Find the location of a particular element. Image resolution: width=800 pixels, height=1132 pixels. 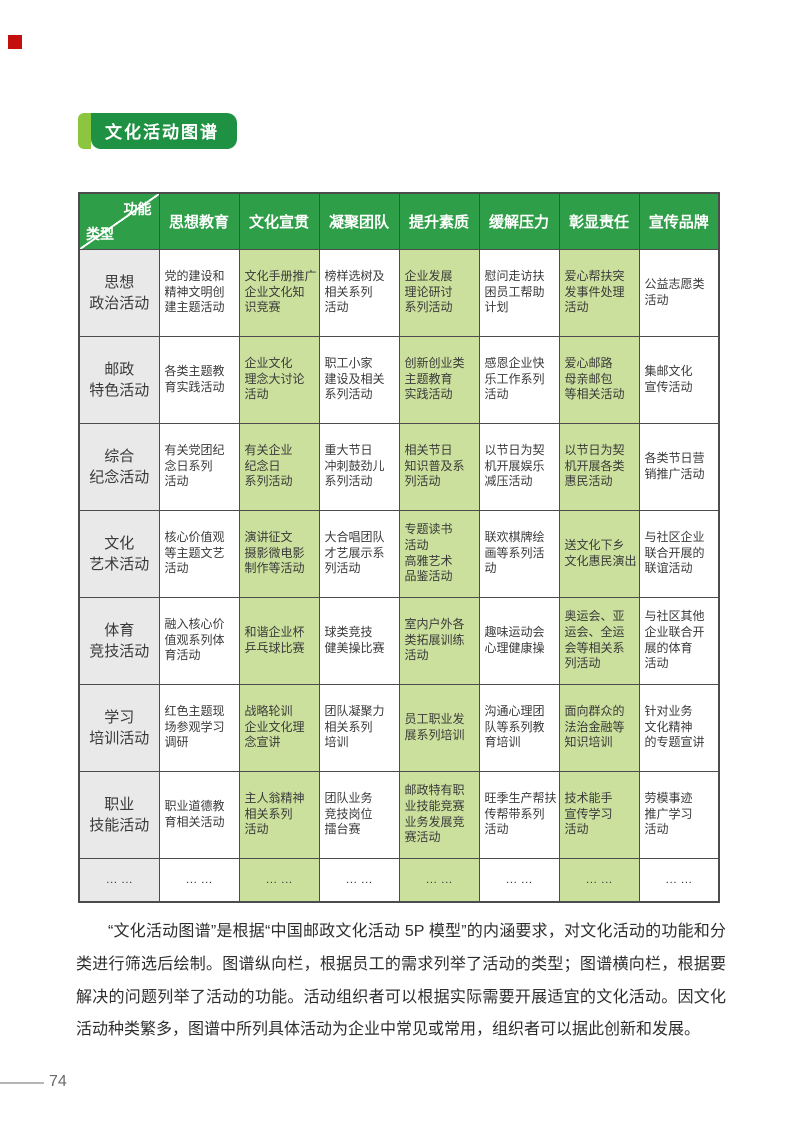

row-type-header: 职业 技能活动 is located at coordinates (119, 814).